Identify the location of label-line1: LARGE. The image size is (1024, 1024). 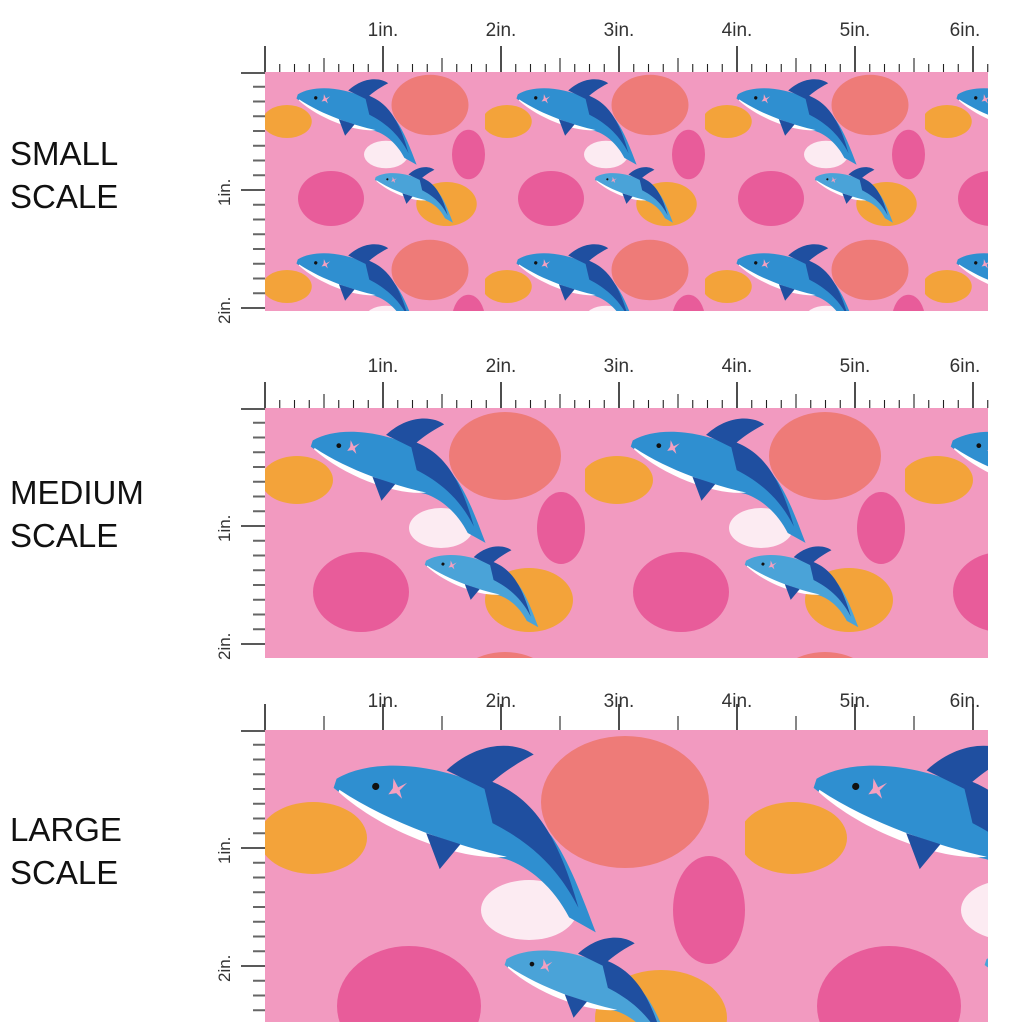
(66, 829).